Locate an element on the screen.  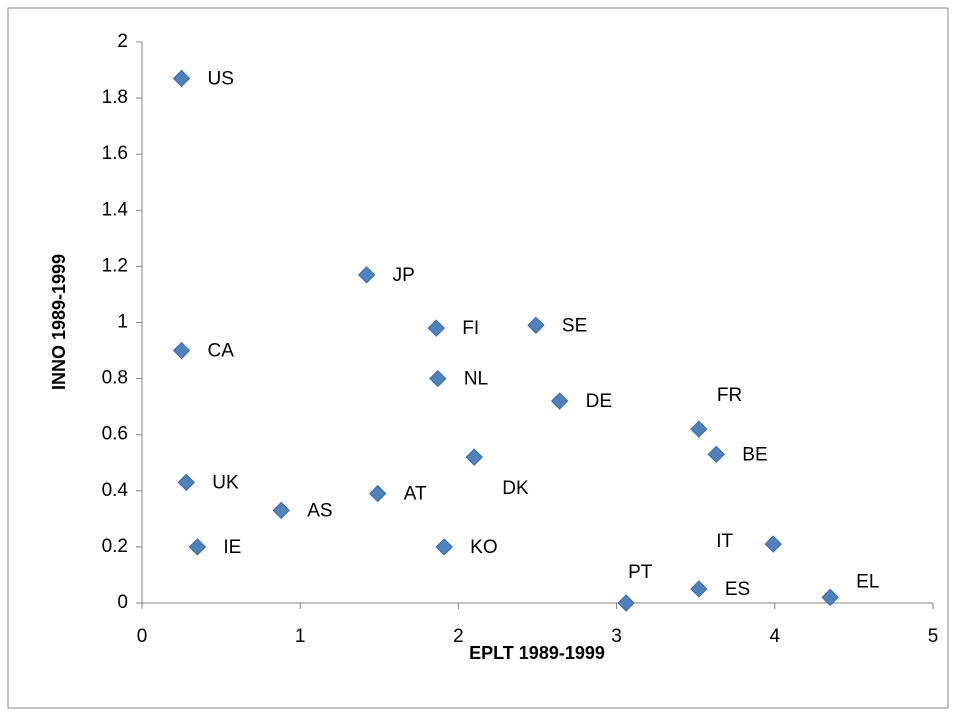
x-tick-label: 0 is located at coordinates (142, 636).